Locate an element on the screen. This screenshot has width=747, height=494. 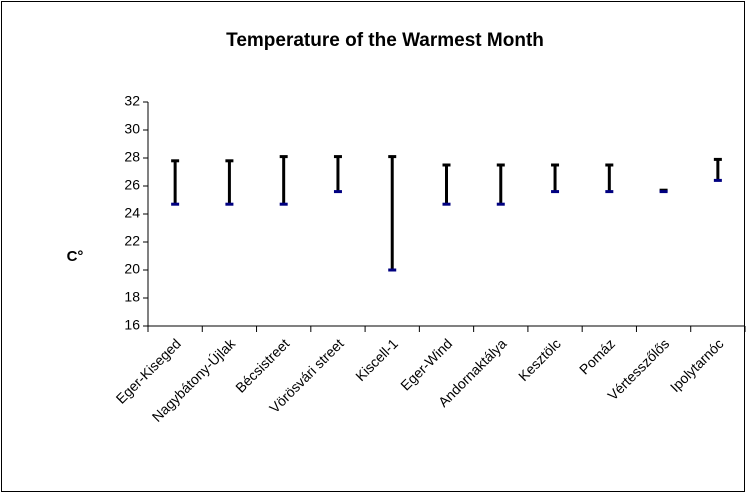
y-tick-label: 22 is located at coordinates (132, 241).